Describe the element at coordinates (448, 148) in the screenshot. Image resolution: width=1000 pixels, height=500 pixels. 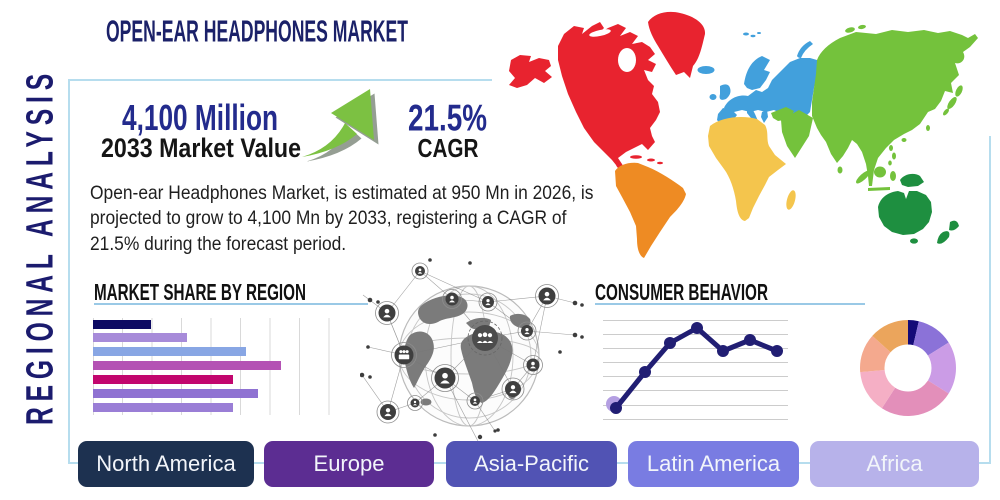
I see `svg-text: CAGR` at that location.